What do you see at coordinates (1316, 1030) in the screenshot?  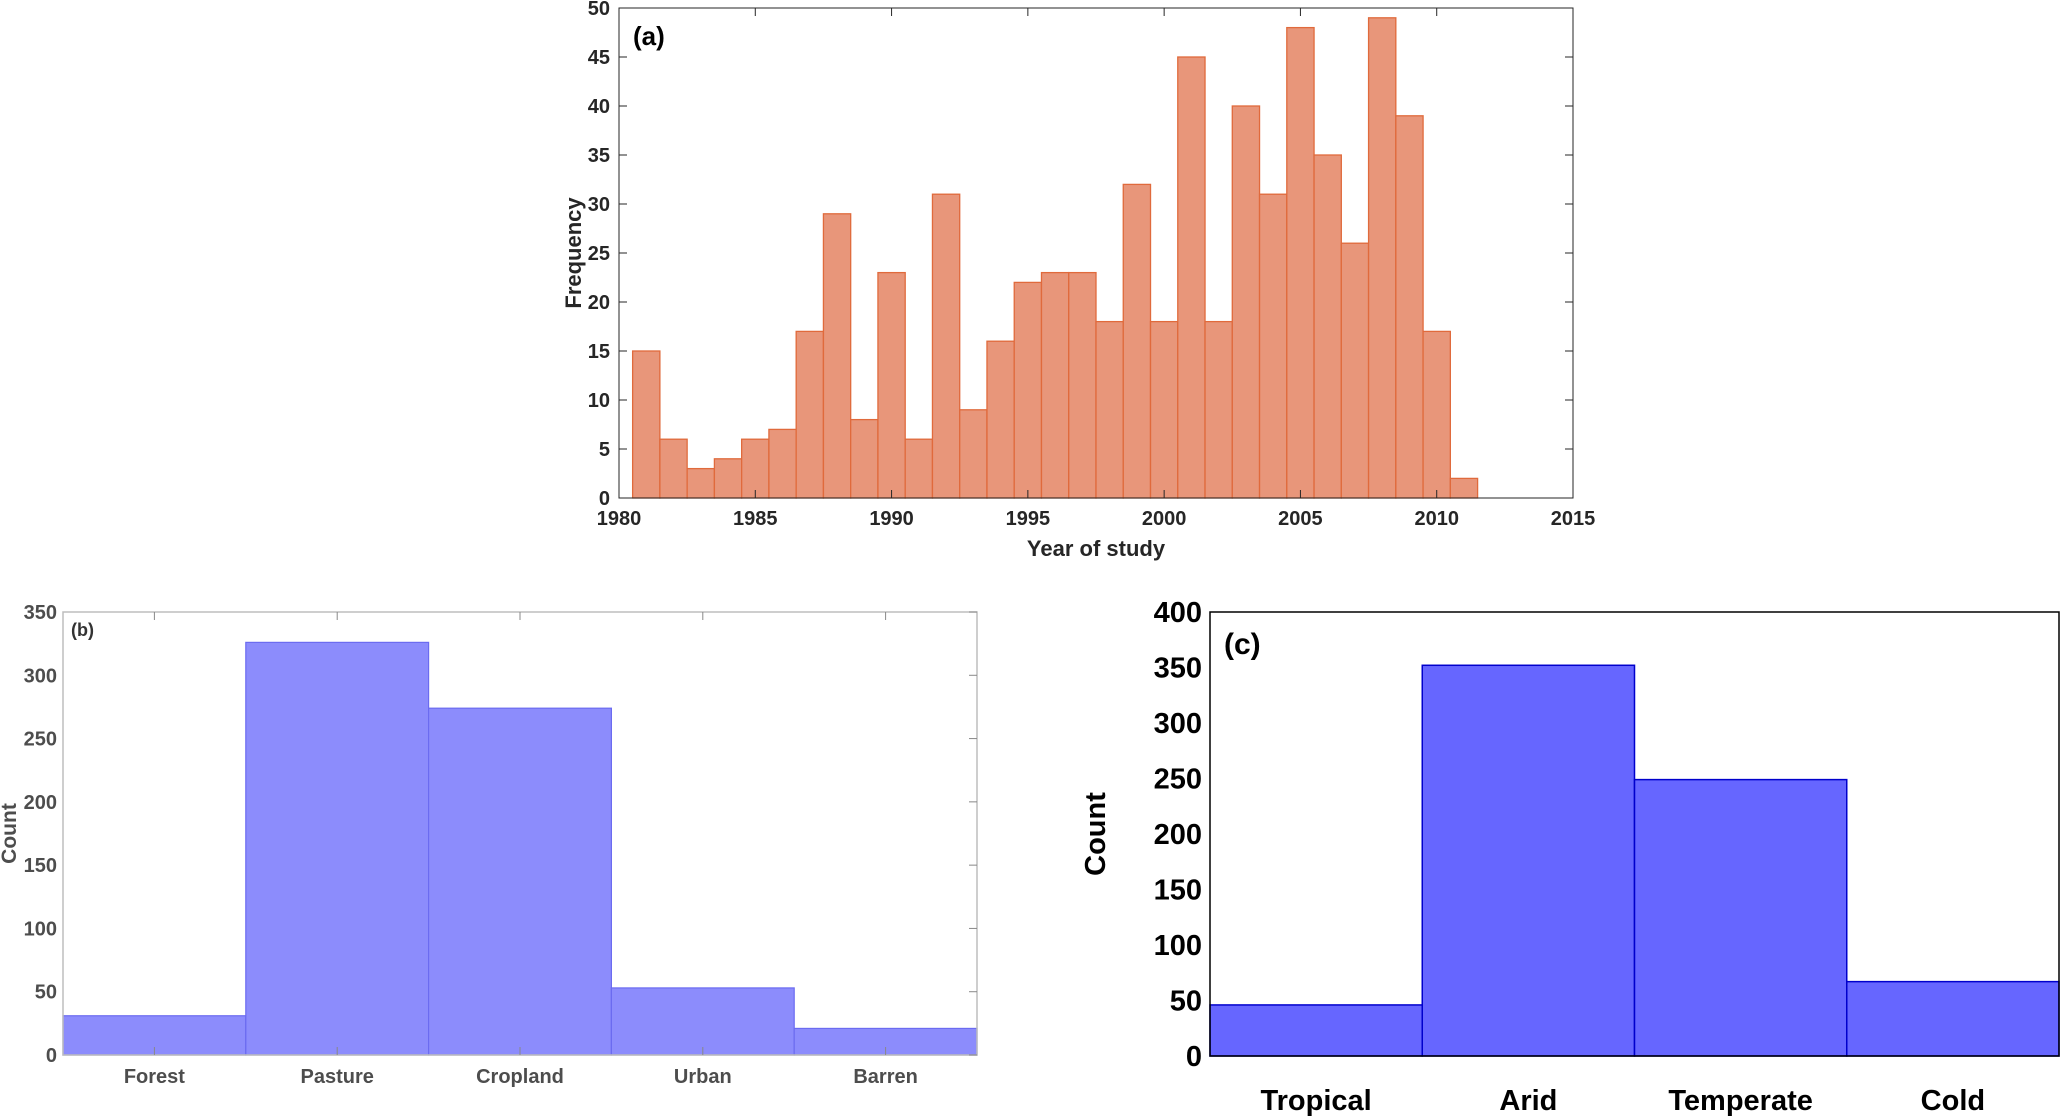 I see `bar-tropical` at bounding box center [1316, 1030].